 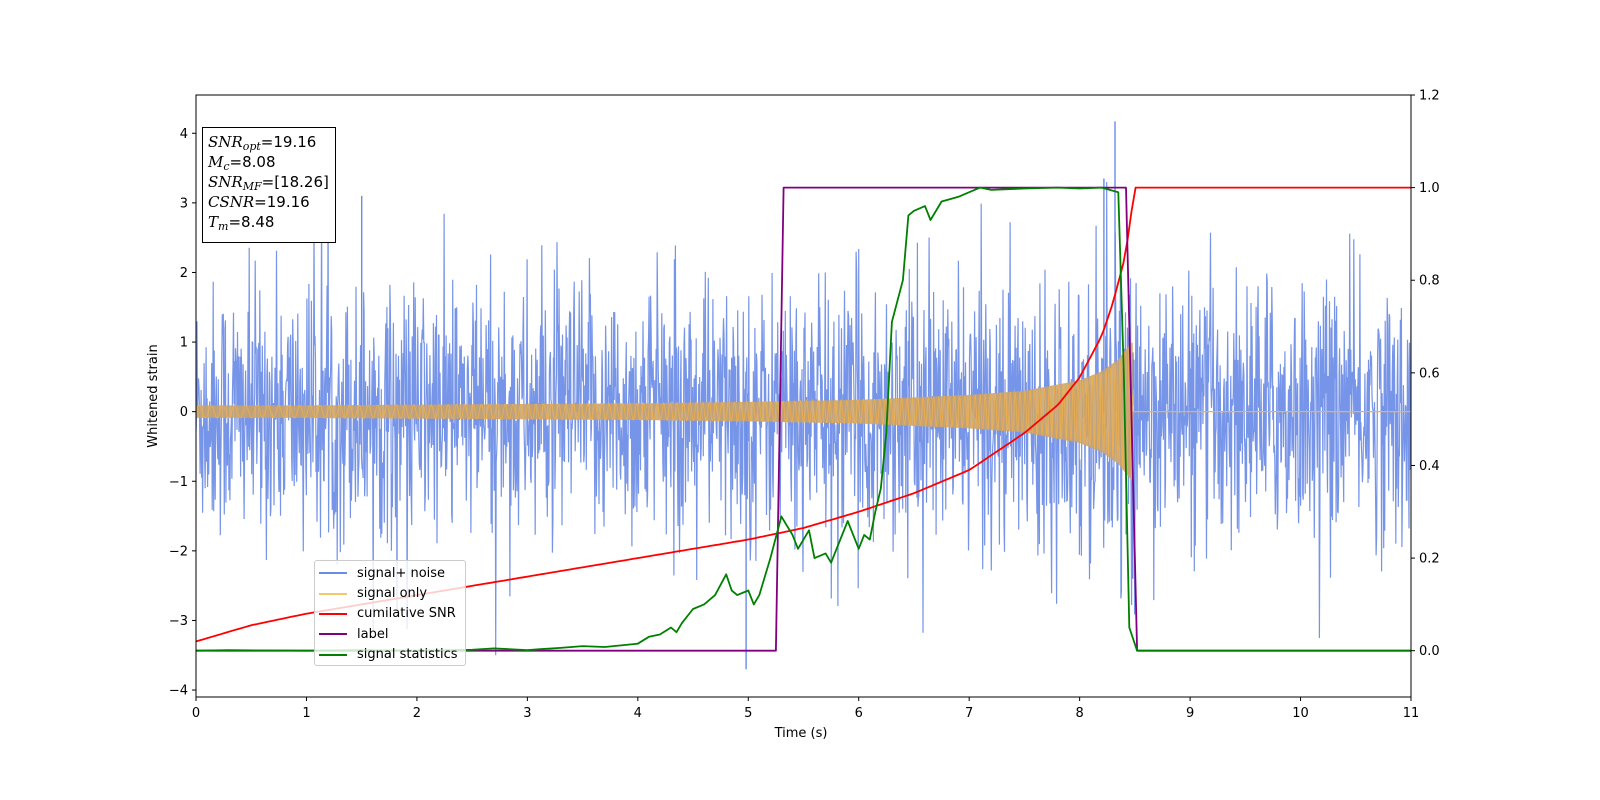 What do you see at coordinates (392, 634) in the screenshot?
I see `legend-item-label: label` at bounding box center [392, 634].